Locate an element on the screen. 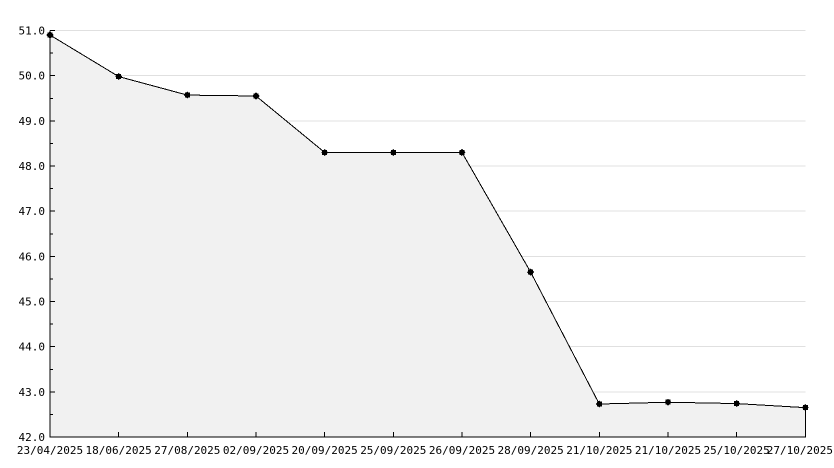 The image size is (834, 468). x-tick-label: 02/09/2025 is located at coordinates (256, 450).